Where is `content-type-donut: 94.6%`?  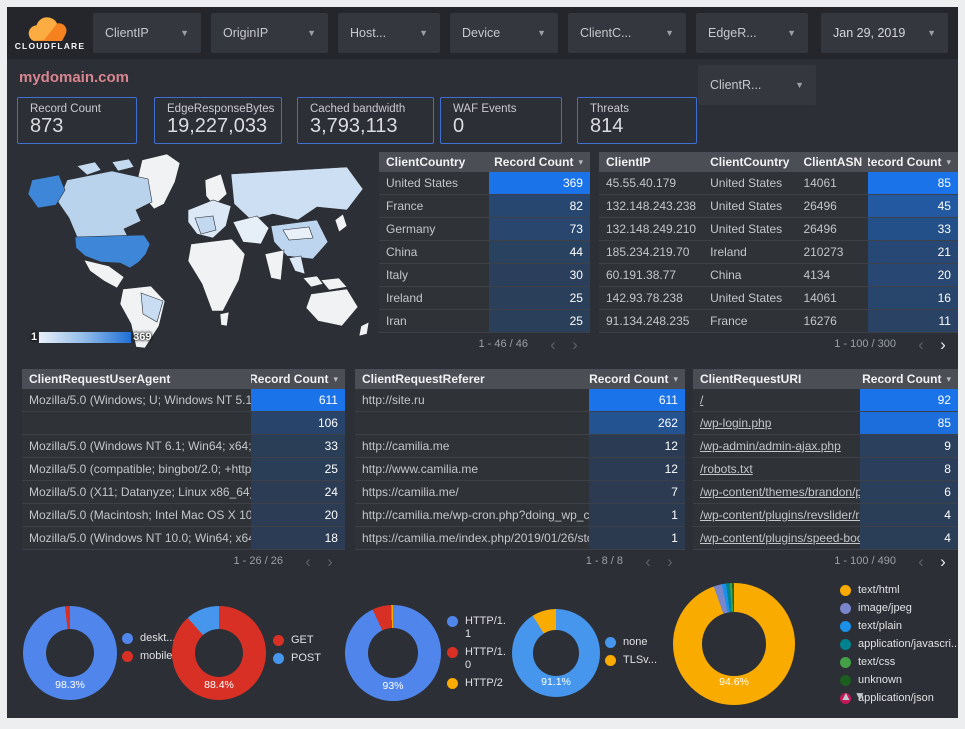 content-type-donut: 94.6% is located at coordinates (734, 644).